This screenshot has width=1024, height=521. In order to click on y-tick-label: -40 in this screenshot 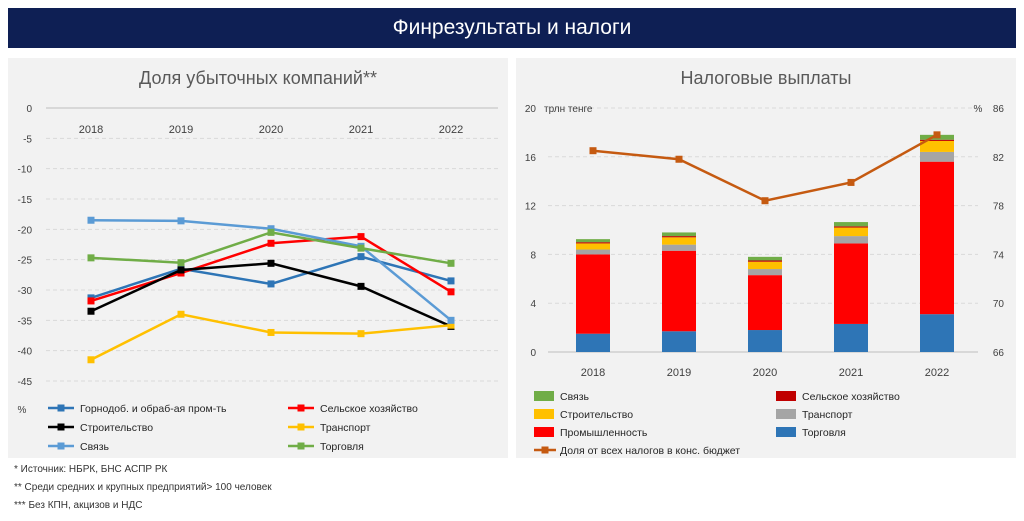, I will do `click(25, 352)`.